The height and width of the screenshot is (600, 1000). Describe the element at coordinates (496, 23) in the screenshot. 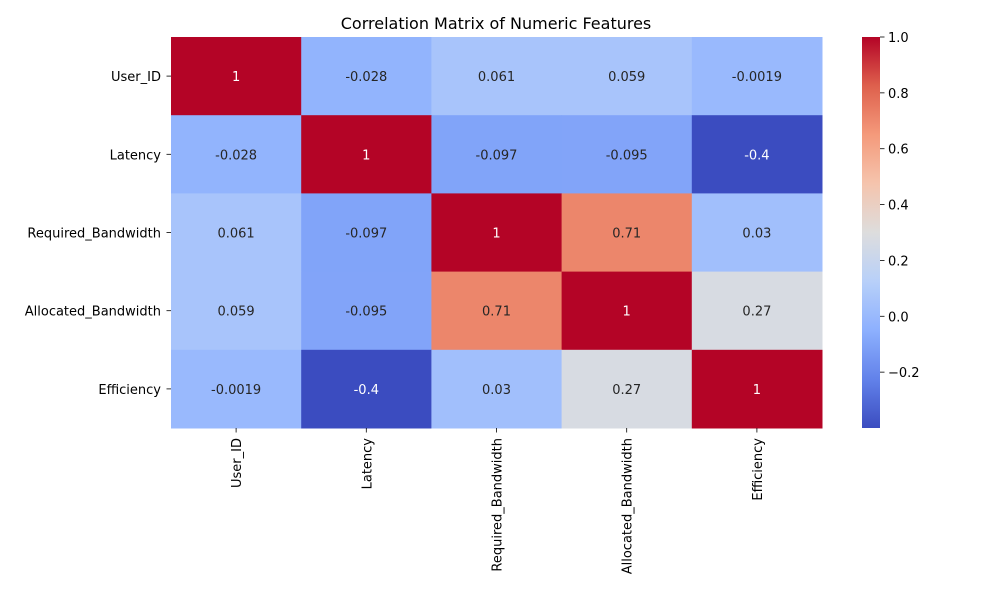

I see `chart-title: Correlation Matrix of Numeric Features` at that location.